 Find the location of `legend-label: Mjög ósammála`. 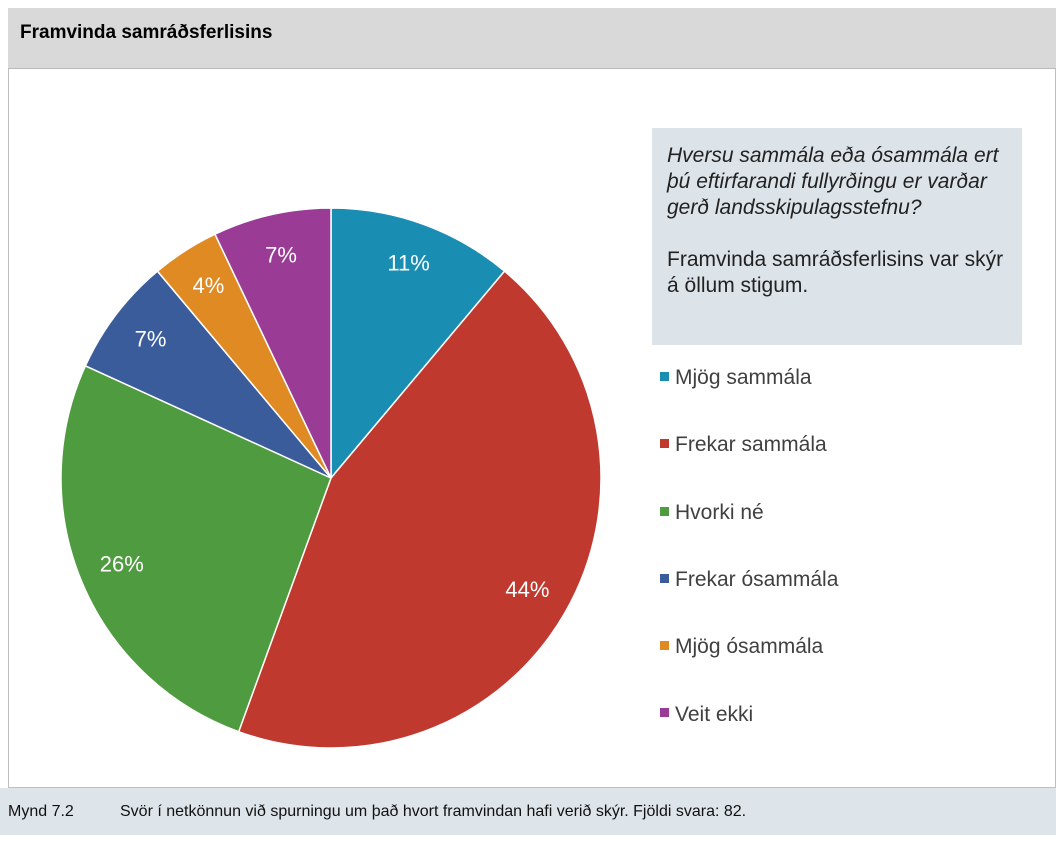

legend-label: Mjög ósammála is located at coordinates (749, 647).